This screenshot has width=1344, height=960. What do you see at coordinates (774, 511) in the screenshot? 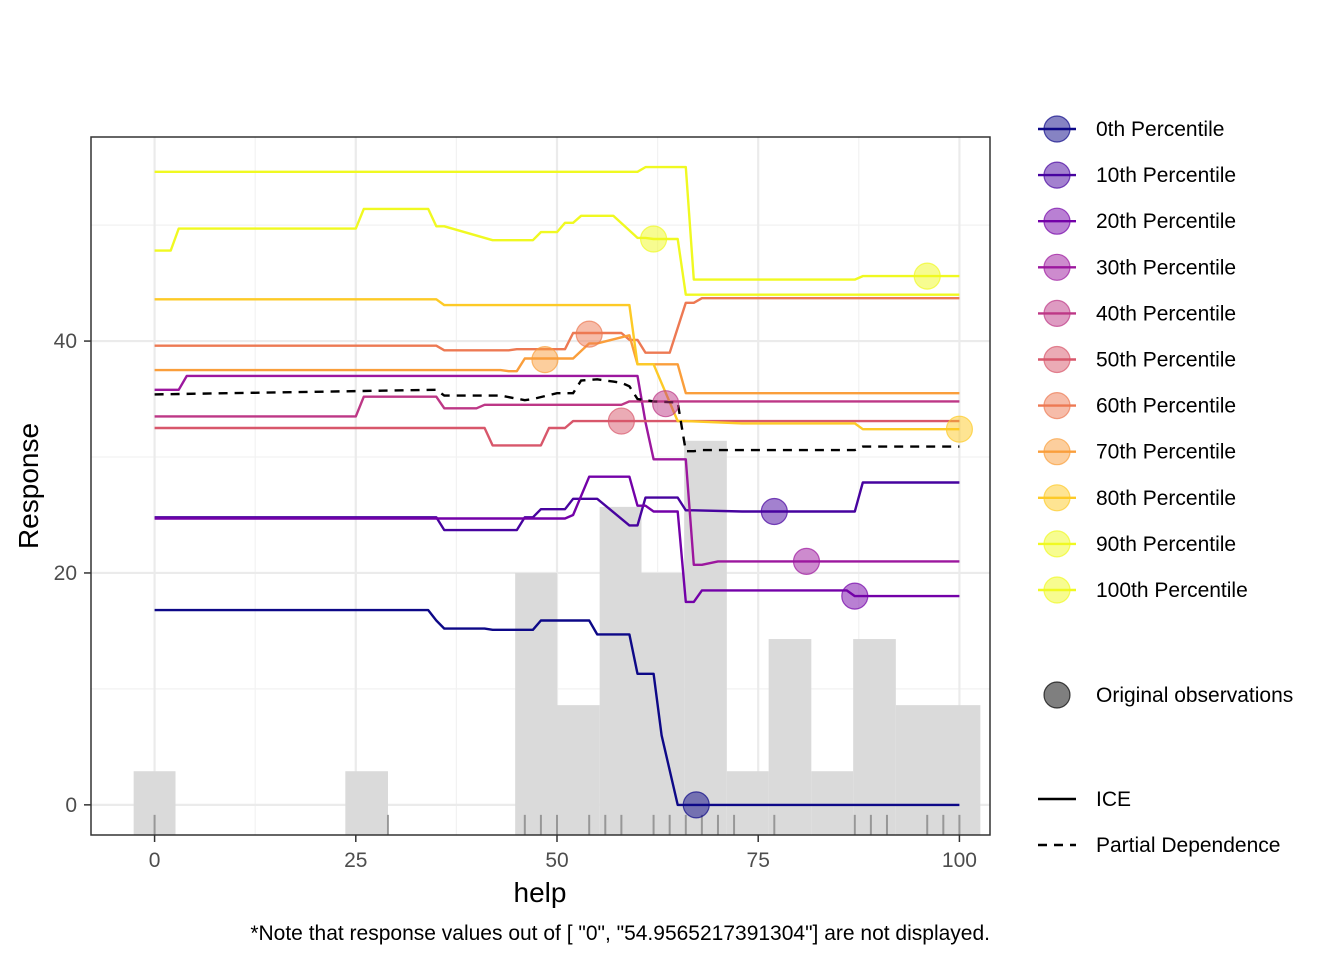
I see `observation-point-10th-percentile` at bounding box center [774, 511].